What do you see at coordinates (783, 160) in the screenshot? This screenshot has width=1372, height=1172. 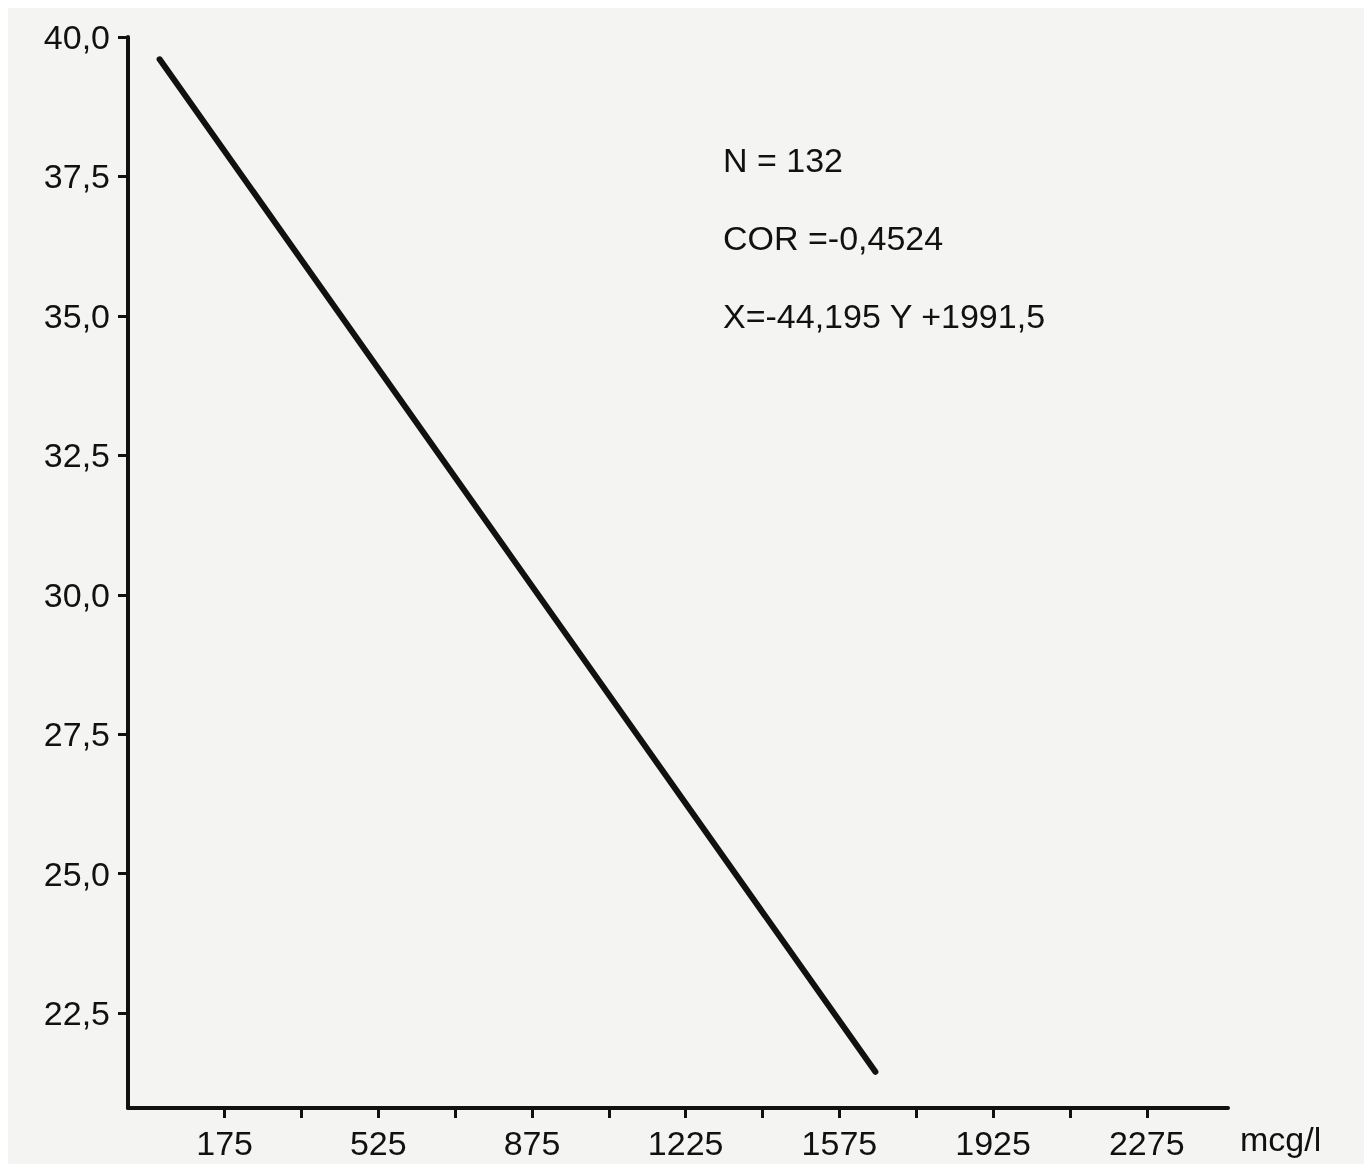 I see `annotation: N = 132` at bounding box center [783, 160].